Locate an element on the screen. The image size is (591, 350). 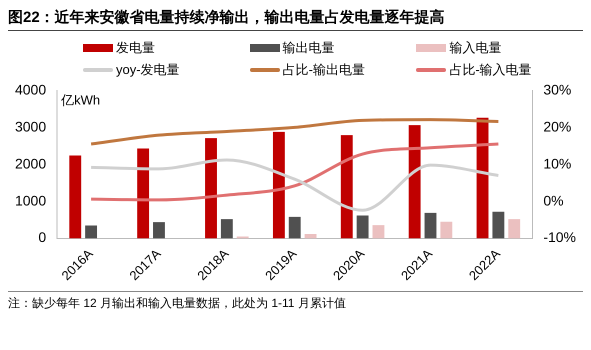
y2-tick-label: 30% is located at coordinates (557, 89).